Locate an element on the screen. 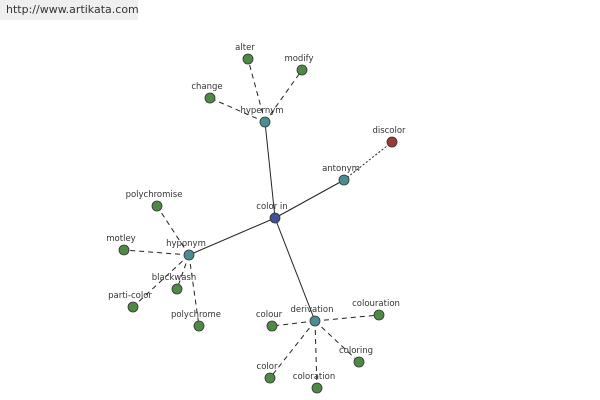 Image resolution: width=600 pixels, height=400 pixels. node-label: color is located at coordinates (267, 367).